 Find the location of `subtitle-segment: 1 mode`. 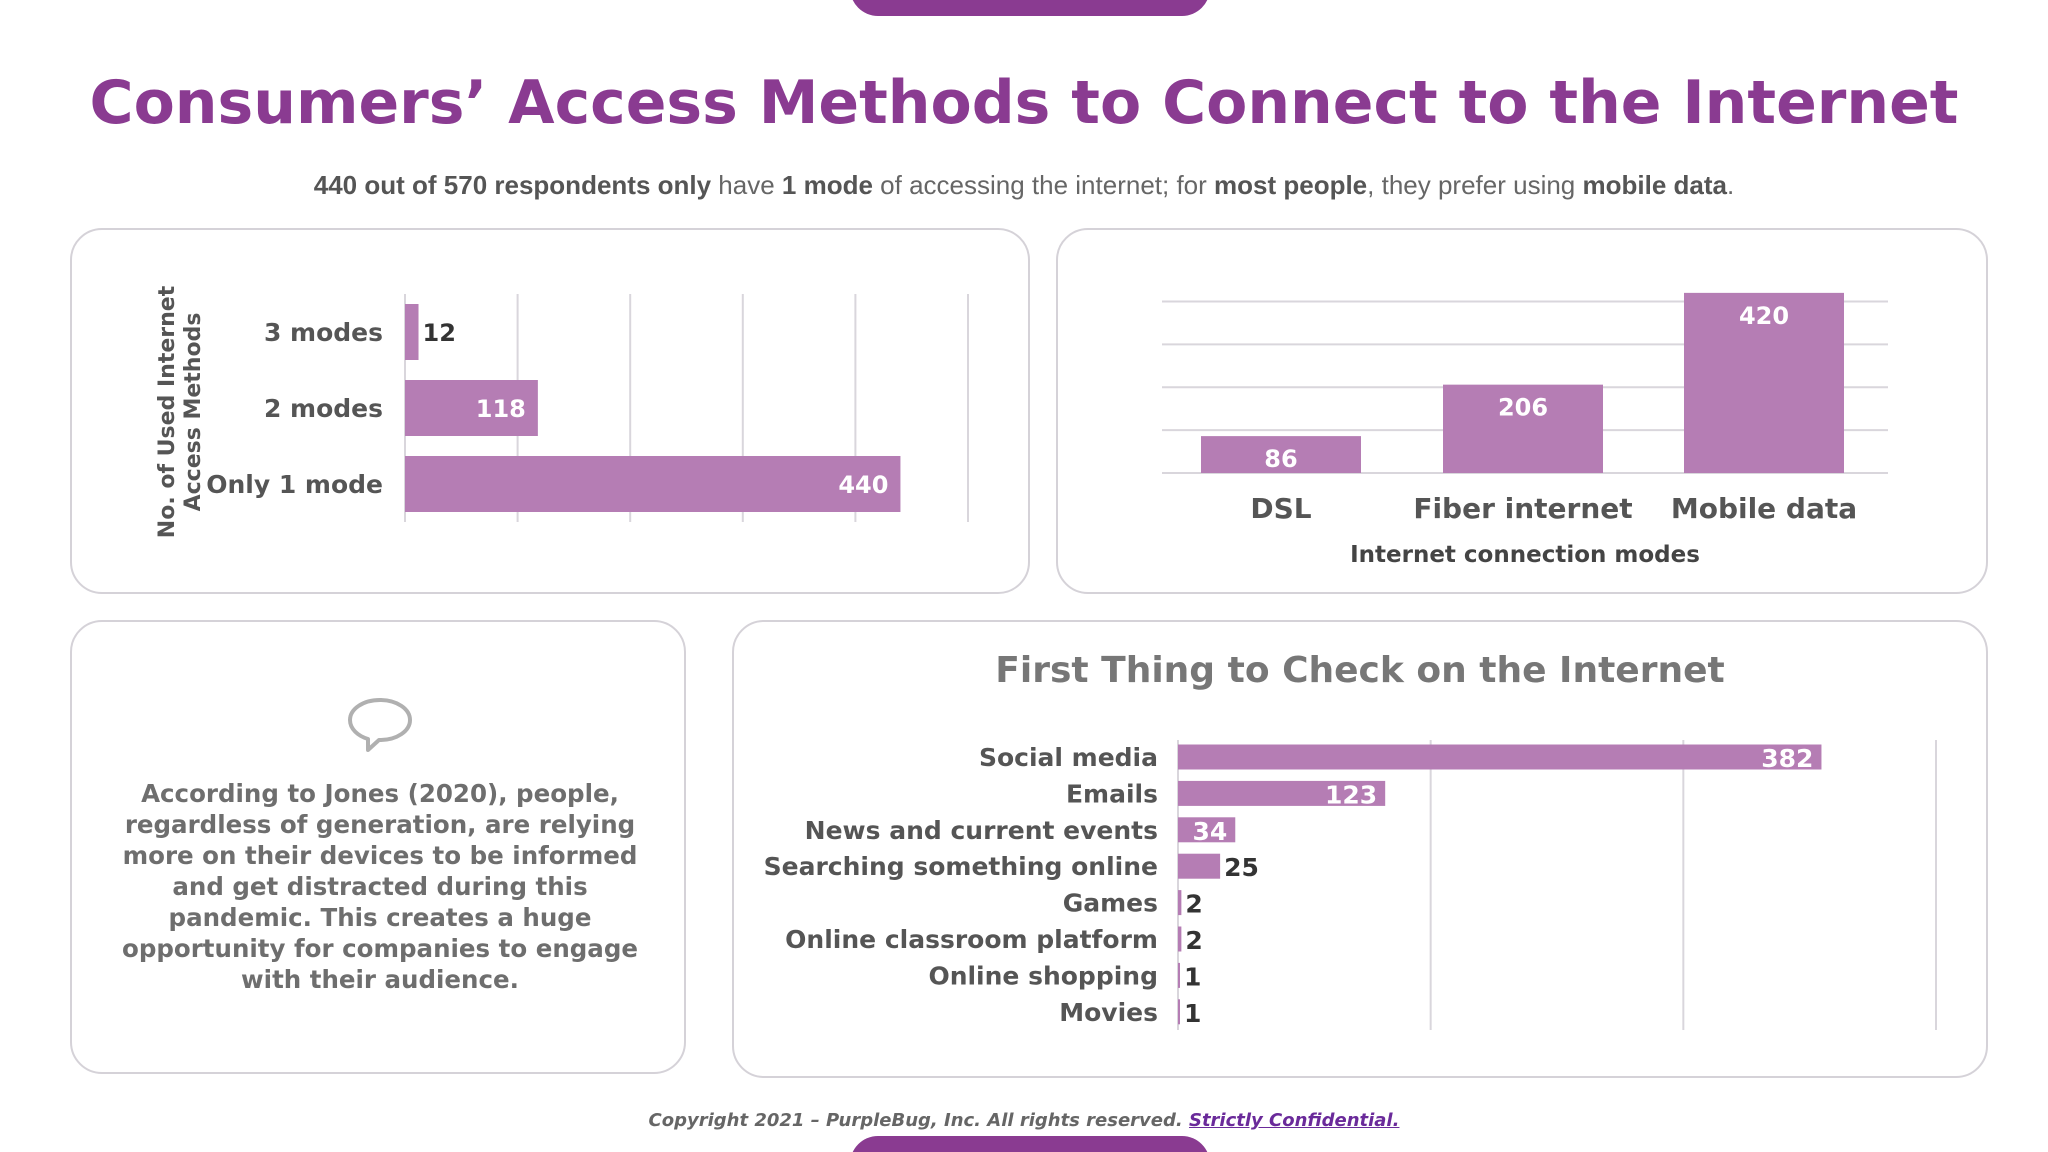

subtitle-segment: 1 mode is located at coordinates (827, 185).